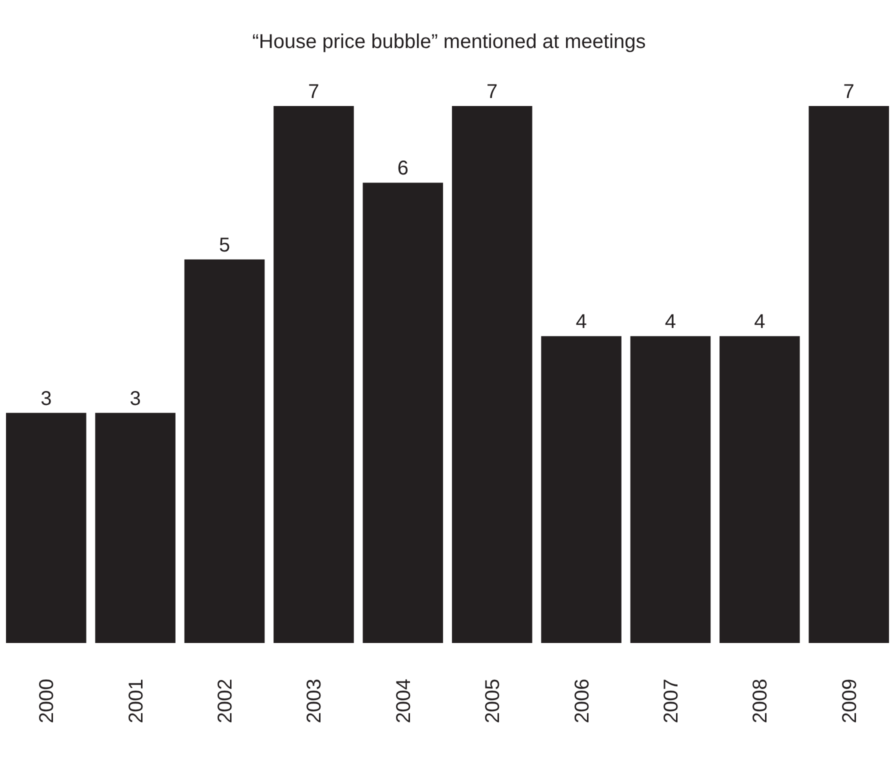  What do you see at coordinates (403, 701) in the screenshot?
I see `x-tick-label: 2004` at bounding box center [403, 701].